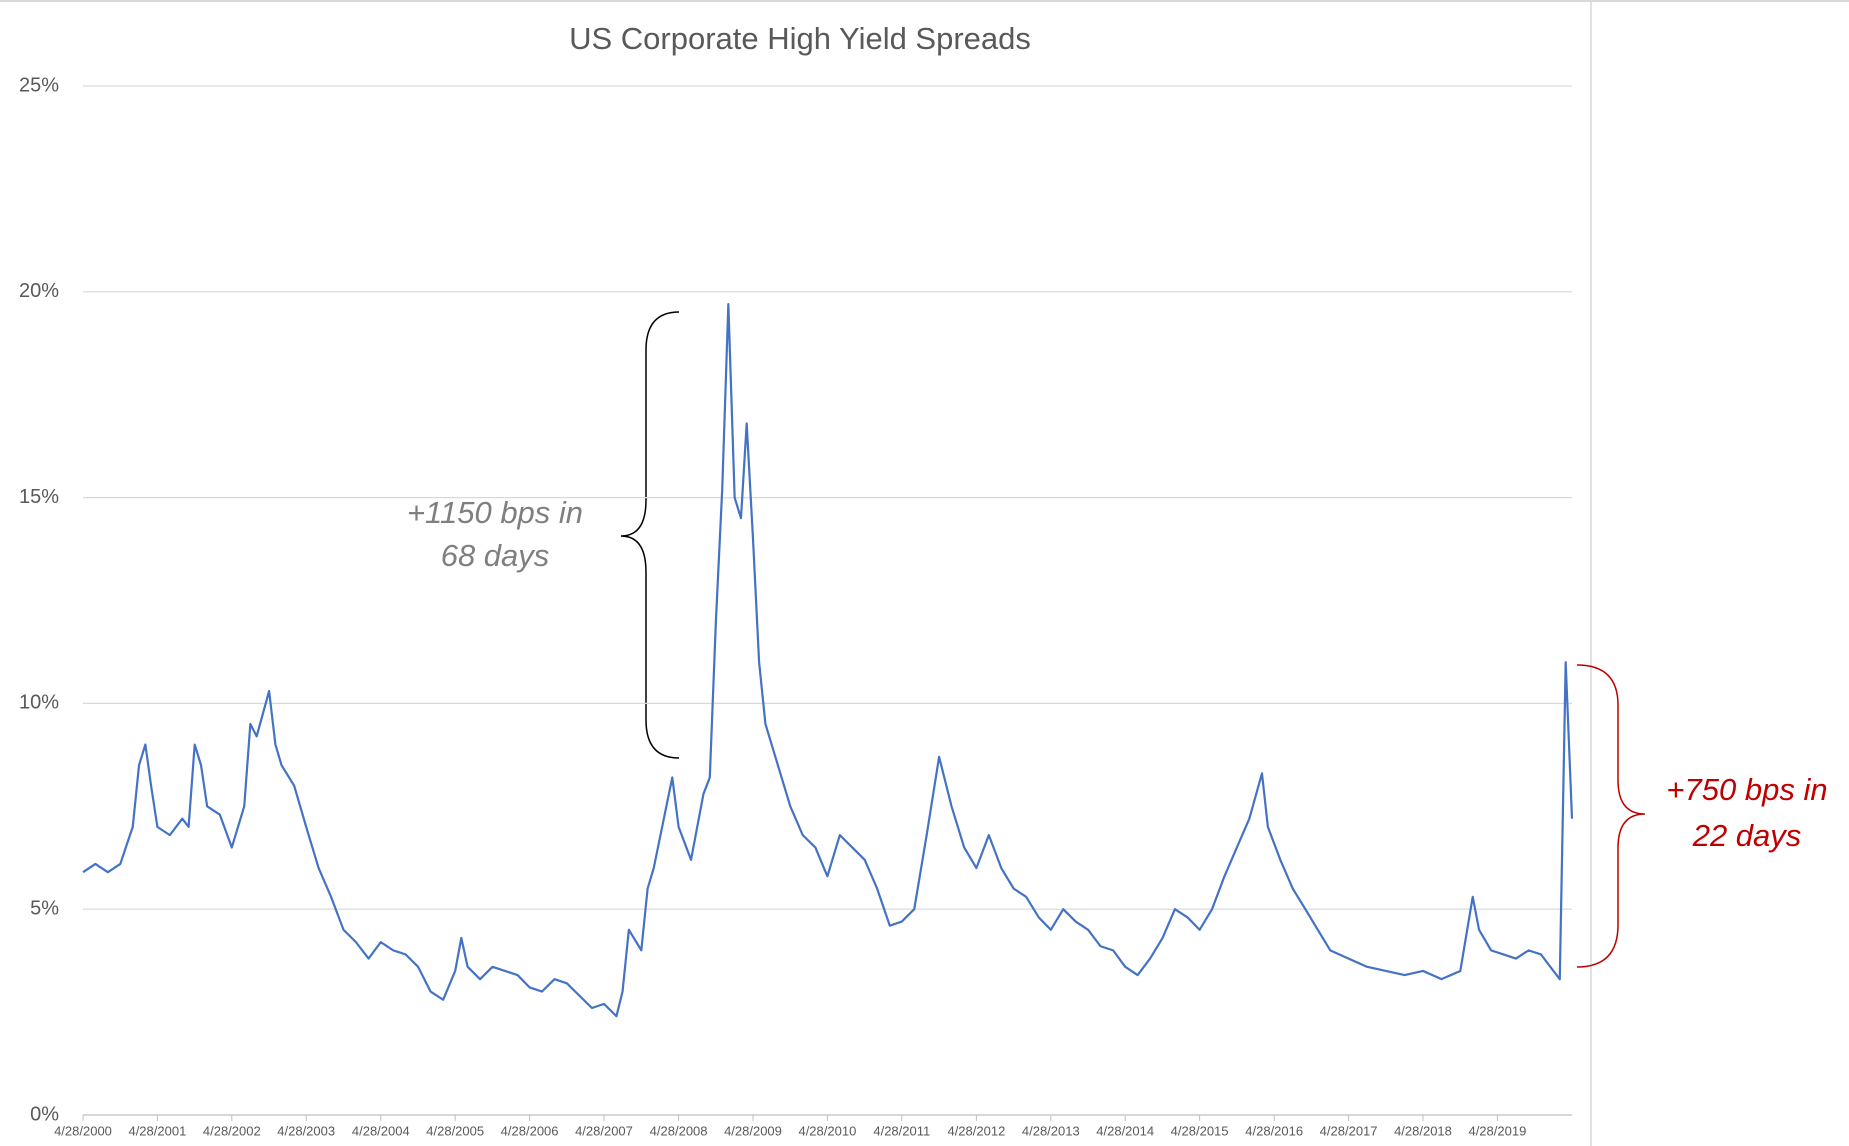  I want to click on x-tick-label: 4/28/2006, so click(530, 1130).